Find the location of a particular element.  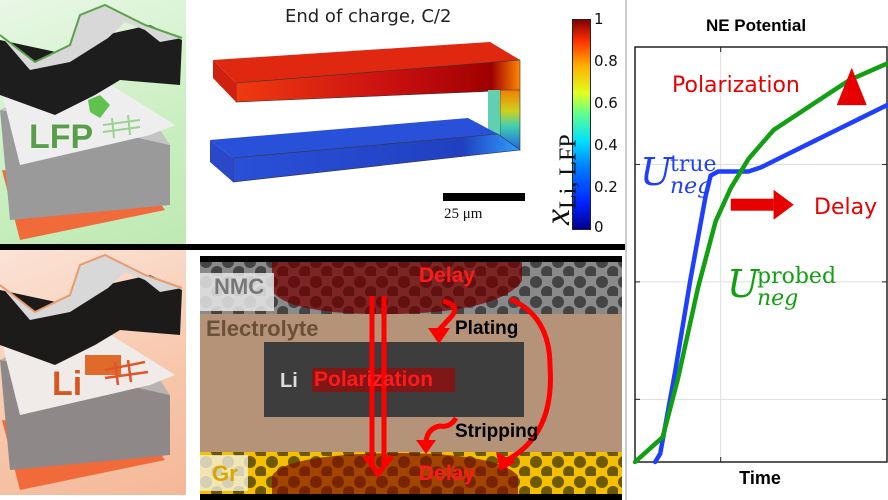

delay-arrow-head is located at coordinates (783, 204).